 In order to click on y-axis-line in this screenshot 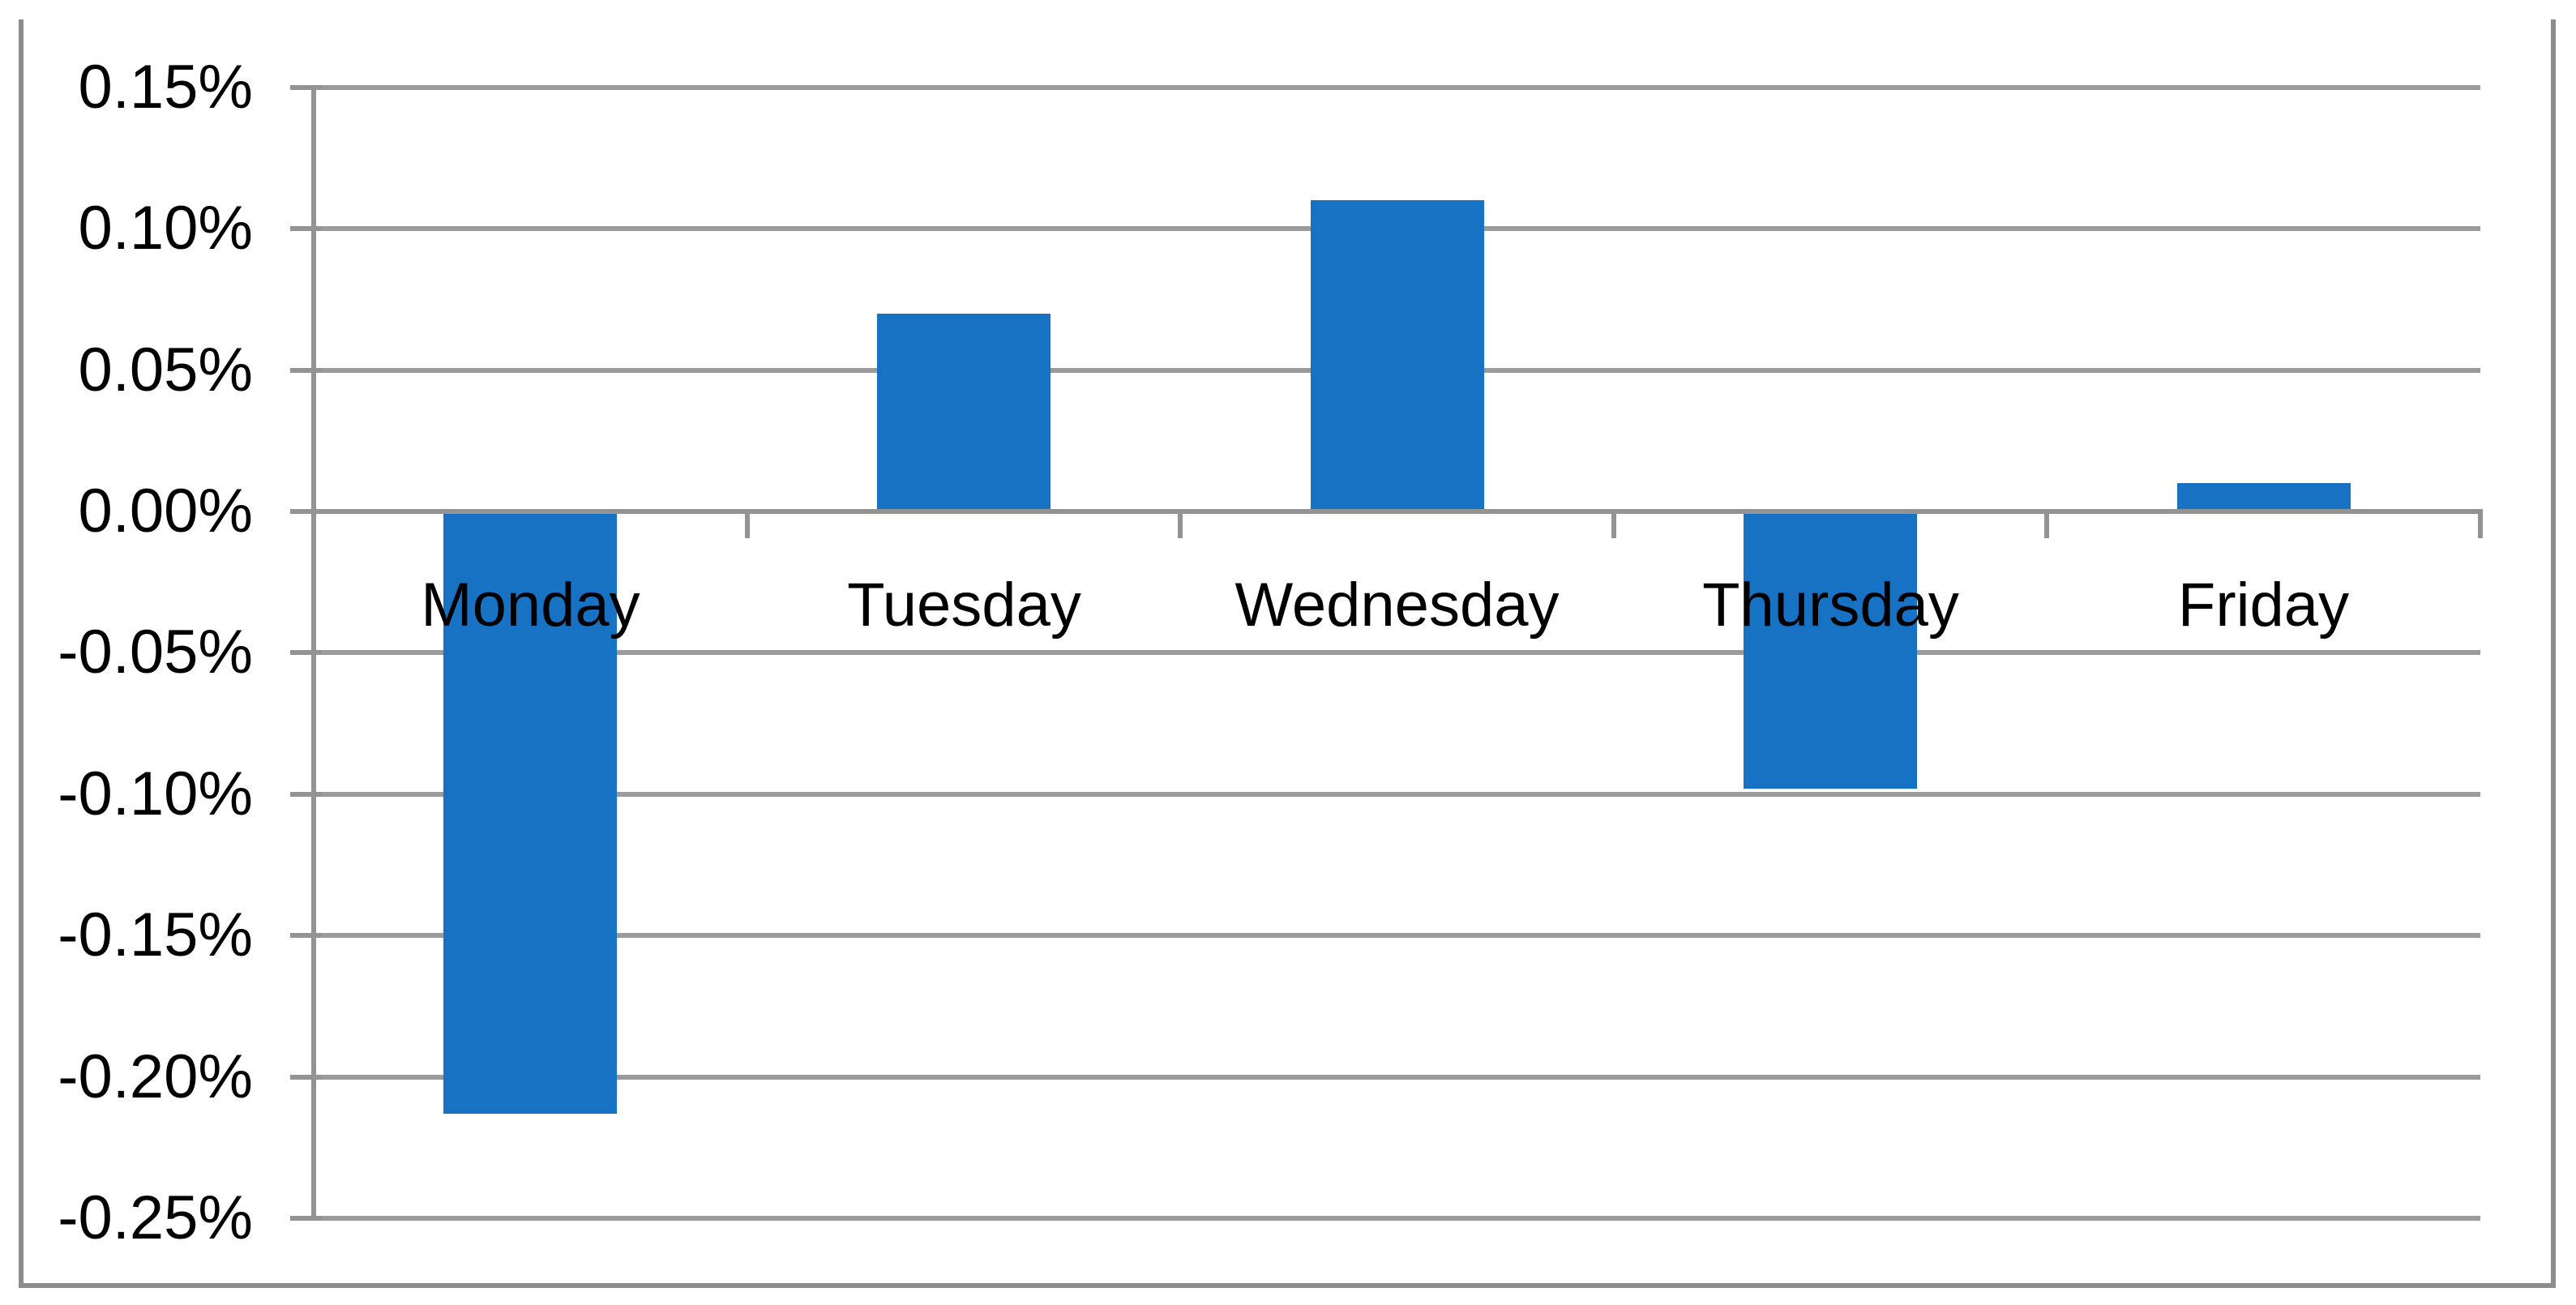, I will do `click(313, 653)`.